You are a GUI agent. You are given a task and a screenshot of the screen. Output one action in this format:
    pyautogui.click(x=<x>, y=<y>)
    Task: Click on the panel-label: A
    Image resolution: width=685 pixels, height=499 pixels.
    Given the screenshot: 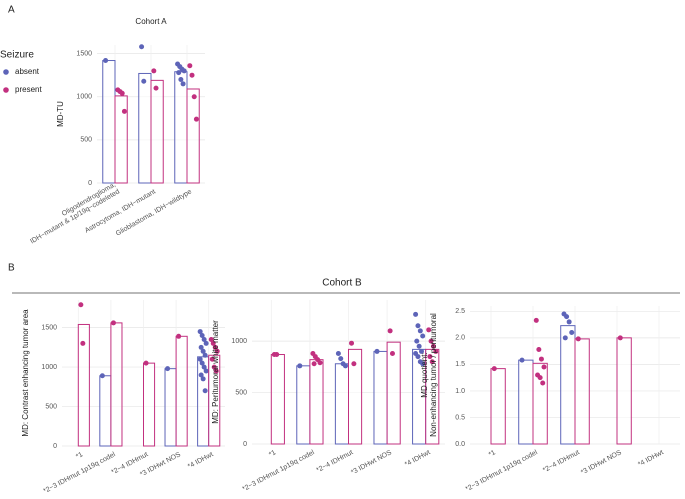 What is the action you would take?
    pyautogui.click(x=11, y=10)
    